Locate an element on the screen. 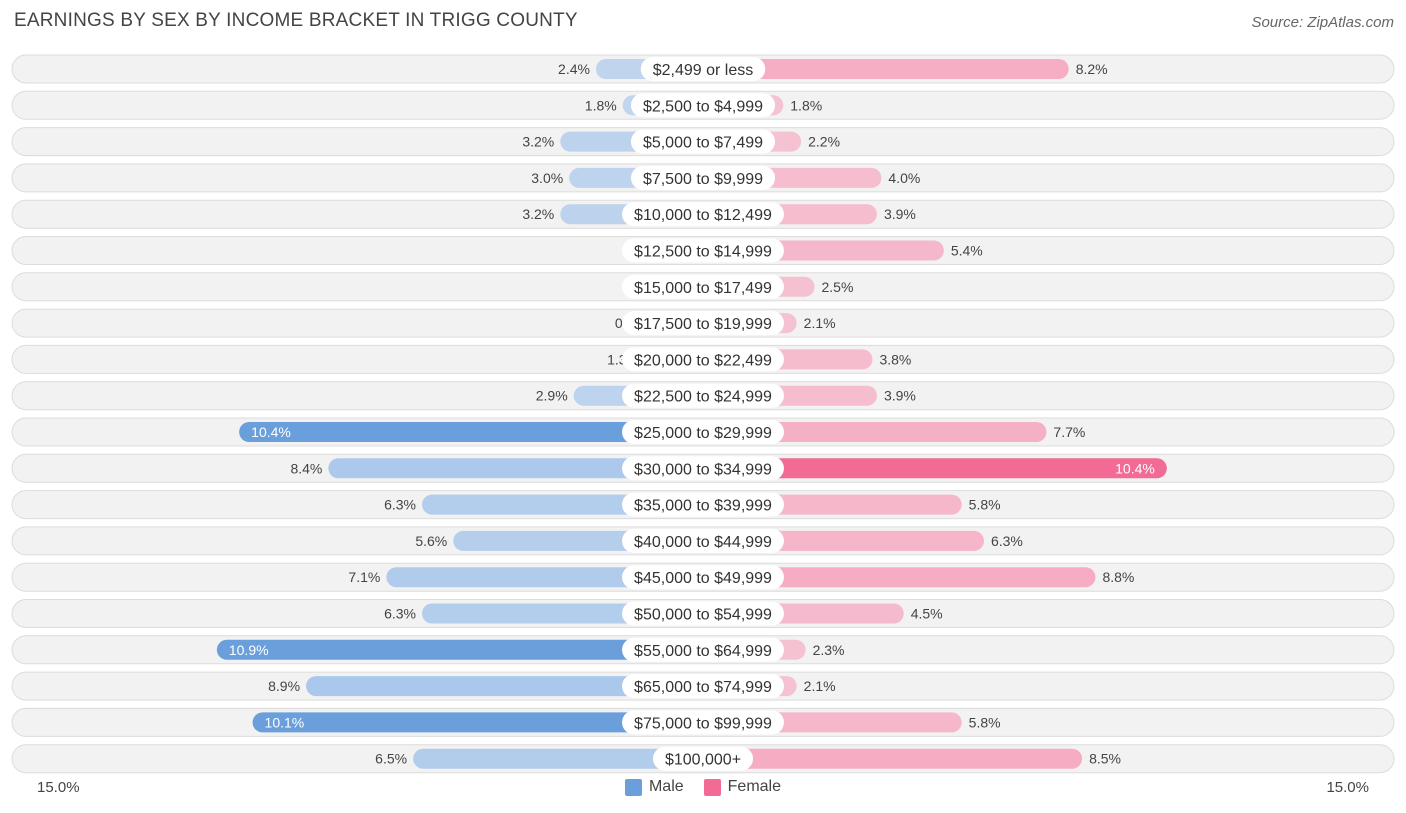 This screenshot has height=813, width=1406. category-label: $2,500 to $4,999 is located at coordinates (703, 106).